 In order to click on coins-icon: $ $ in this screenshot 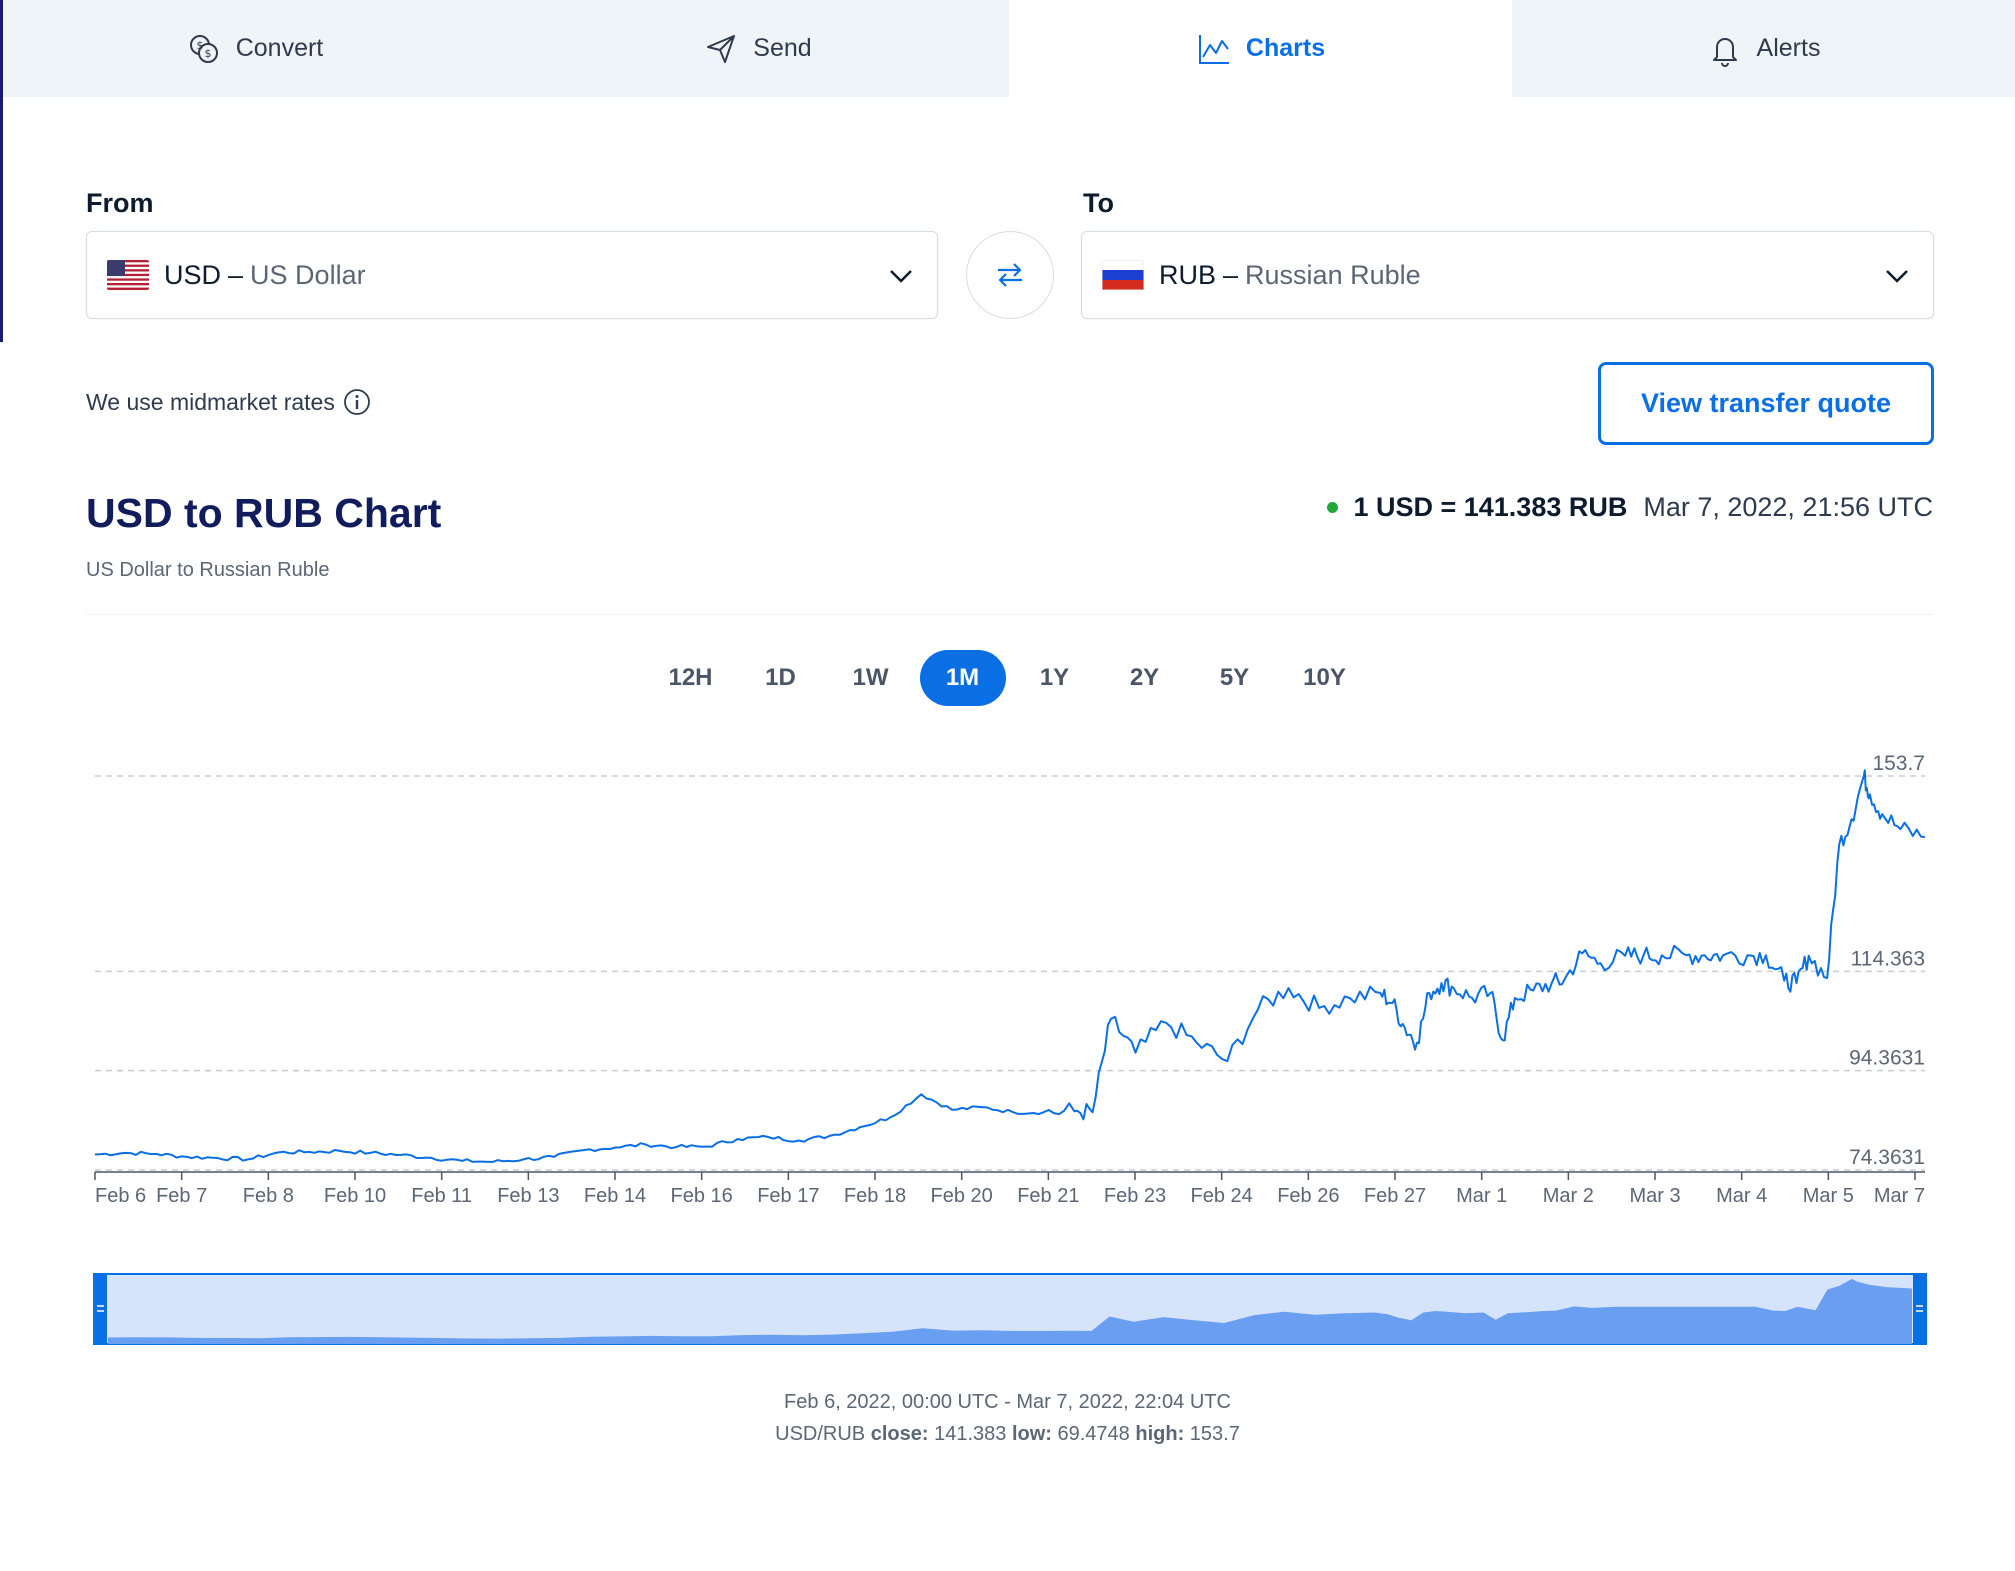, I will do `click(203, 48)`.